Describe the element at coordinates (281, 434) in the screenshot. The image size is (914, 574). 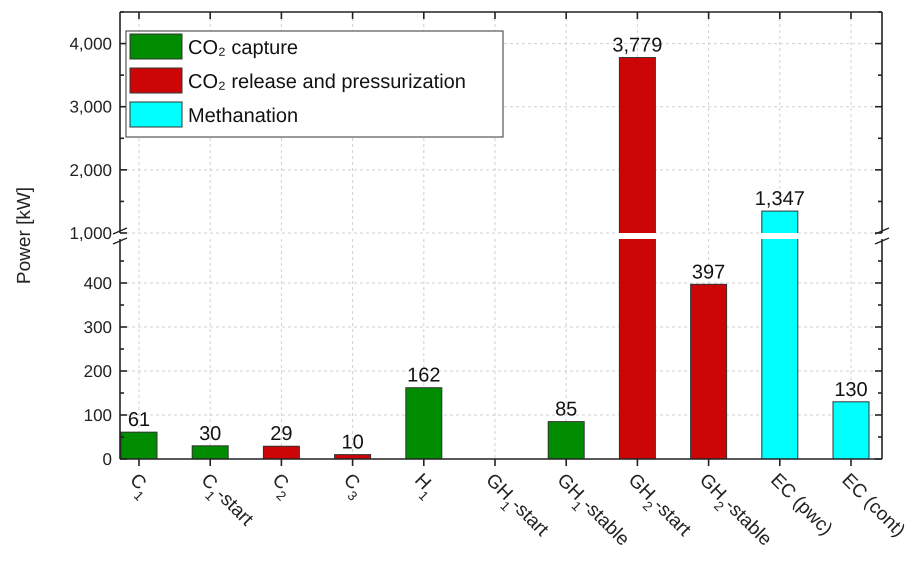
I see `data-label: 29` at that location.